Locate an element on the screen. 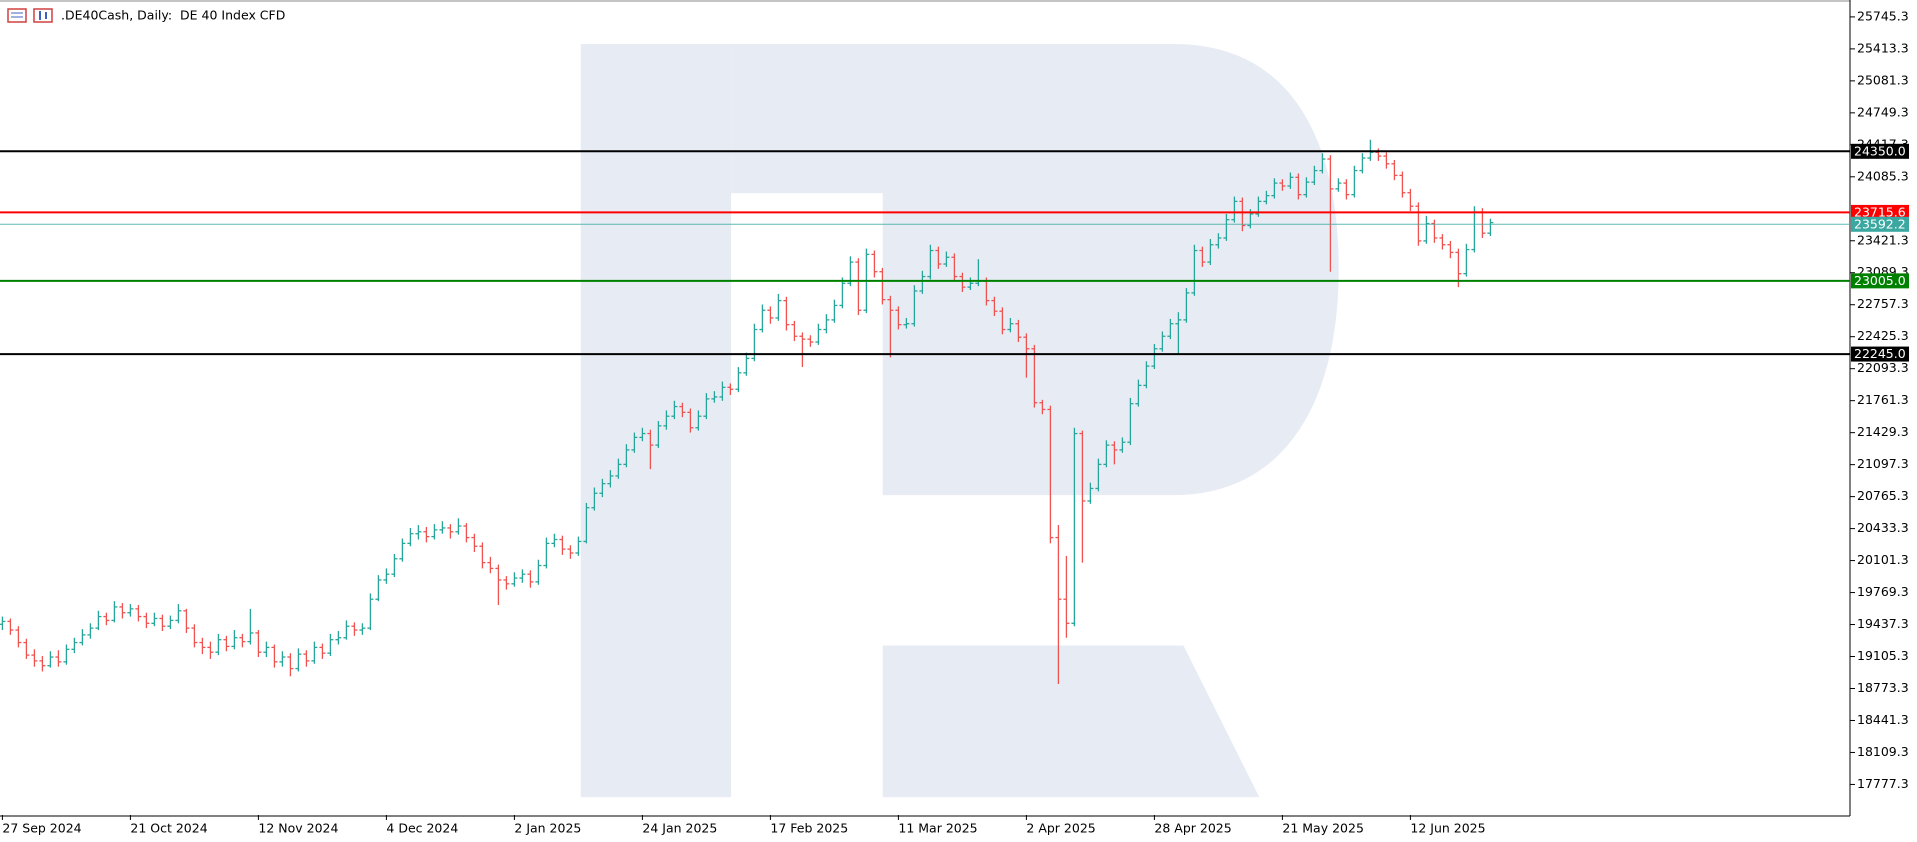 Image resolution: width=1917 pixels, height=842 pixels. level-label: 22245.0 is located at coordinates (1880, 353).